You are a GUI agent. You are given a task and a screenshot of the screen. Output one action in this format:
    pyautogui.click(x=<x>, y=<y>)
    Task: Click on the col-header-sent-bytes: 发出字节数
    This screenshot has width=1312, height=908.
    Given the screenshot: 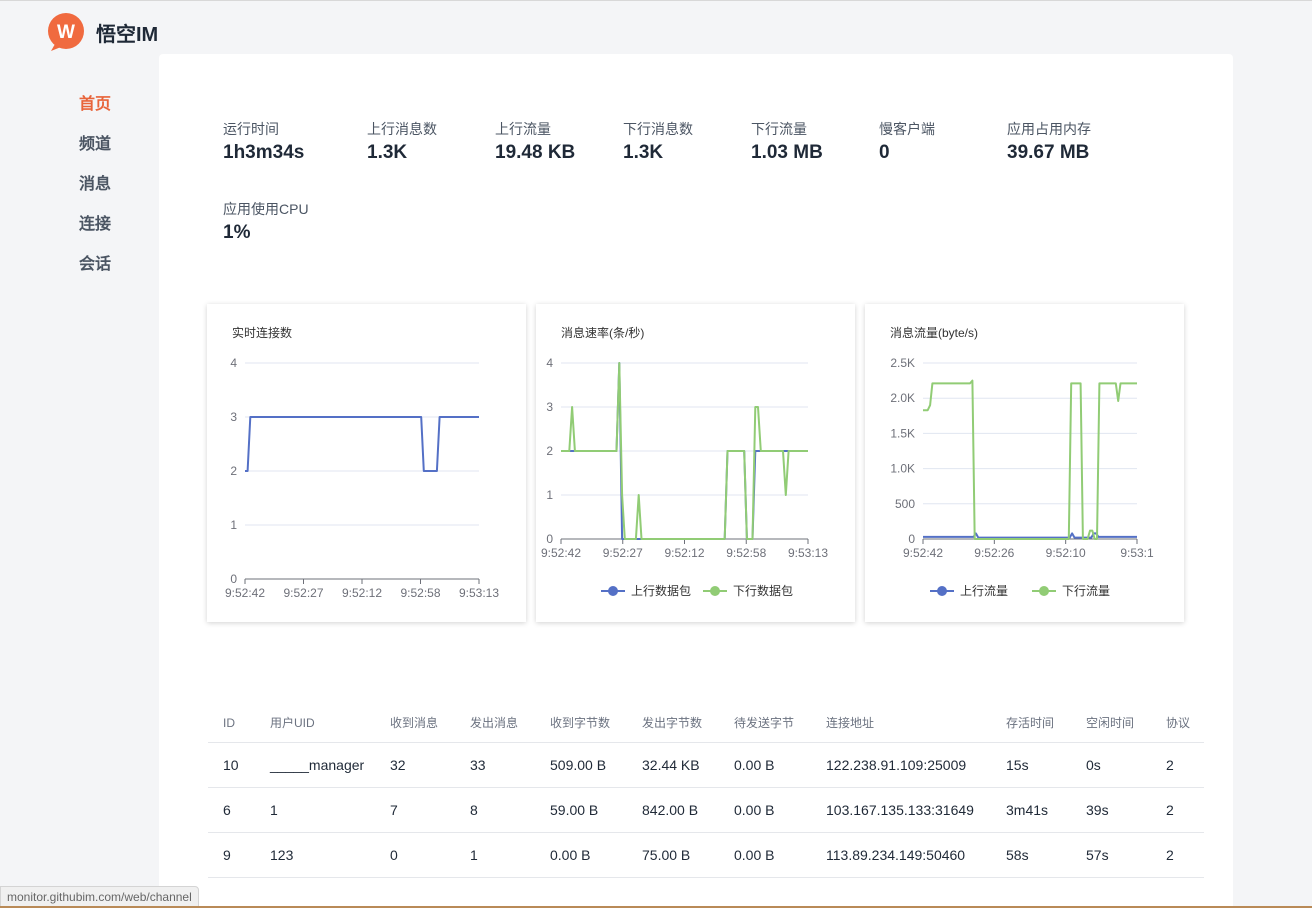 What is the action you would take?
    pyautogui.click(x=673, y=723)
    